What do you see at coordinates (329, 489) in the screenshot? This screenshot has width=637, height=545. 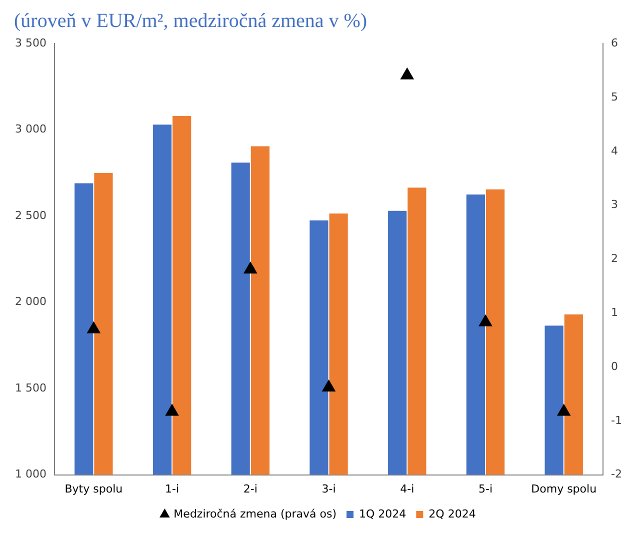 I see `x-tick-label: 3-i` at bounding box center [329, 489].